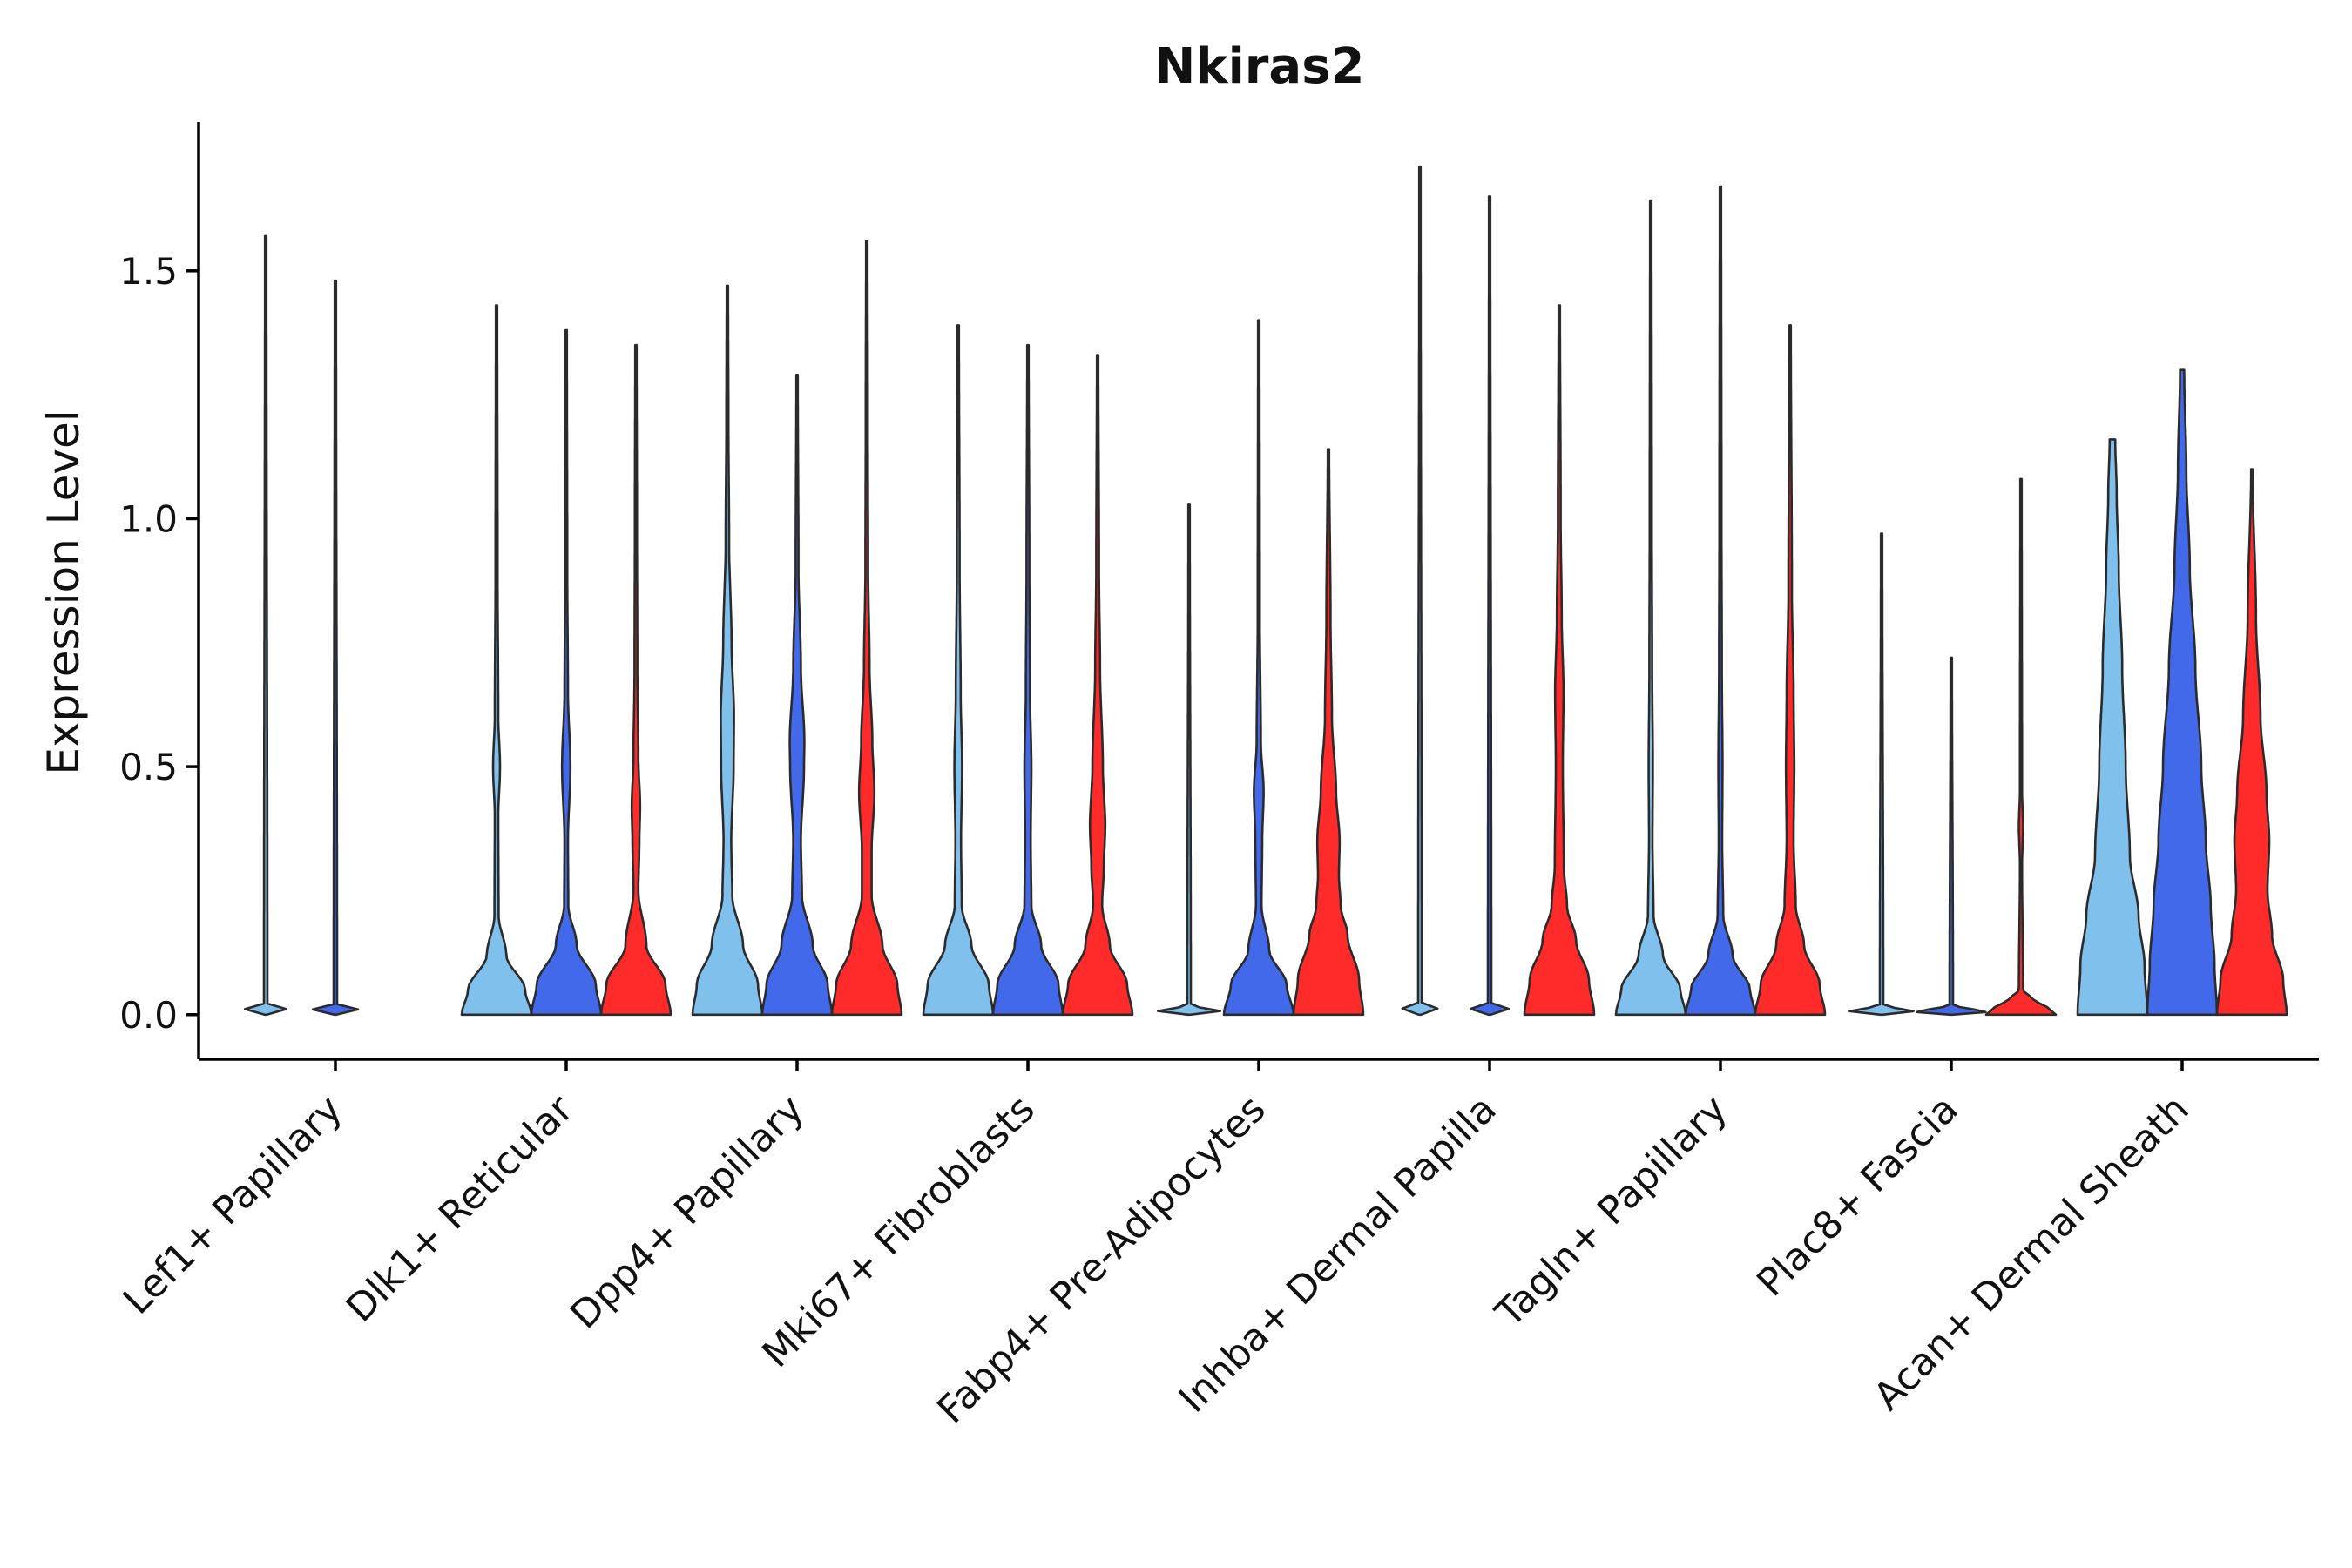 Image resolution: width=2352 pixels, height=1568 pixels. Describe the element at coordinates (687, 1212) in the screenshot. I see `x-category-label: Dpp4+ Papillary` at that location.